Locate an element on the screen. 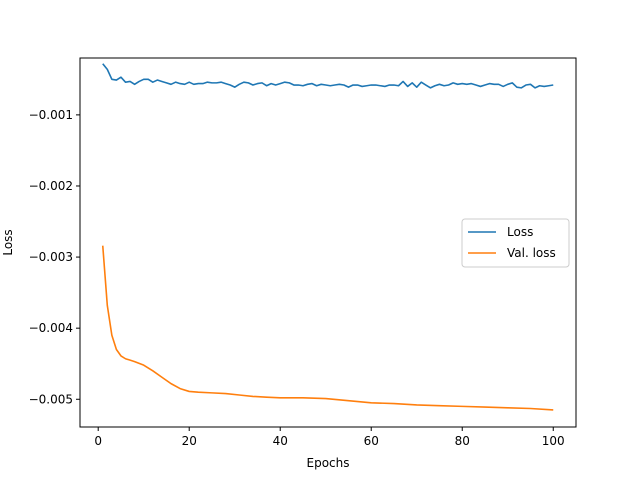 This screenshot has height=480, width=640. legend-label-1: Loss is located at coordinates (520, 232).